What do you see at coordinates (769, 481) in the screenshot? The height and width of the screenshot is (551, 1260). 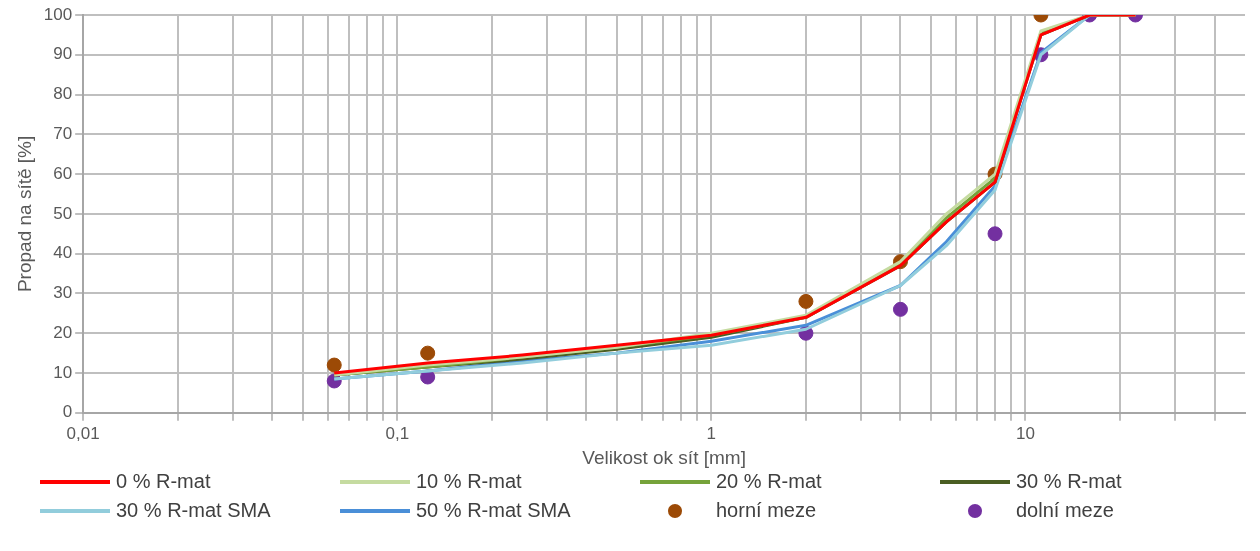 I see `legend-label: 20 % R-mat` at bounding box center [769, 481].